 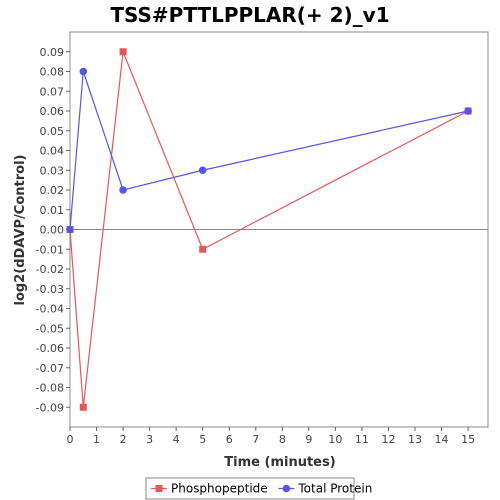 What do you see at coordinates (52, 111) in the screenshot?
I see `y-tick-label: 0.06` at bounding box center [52, 111].